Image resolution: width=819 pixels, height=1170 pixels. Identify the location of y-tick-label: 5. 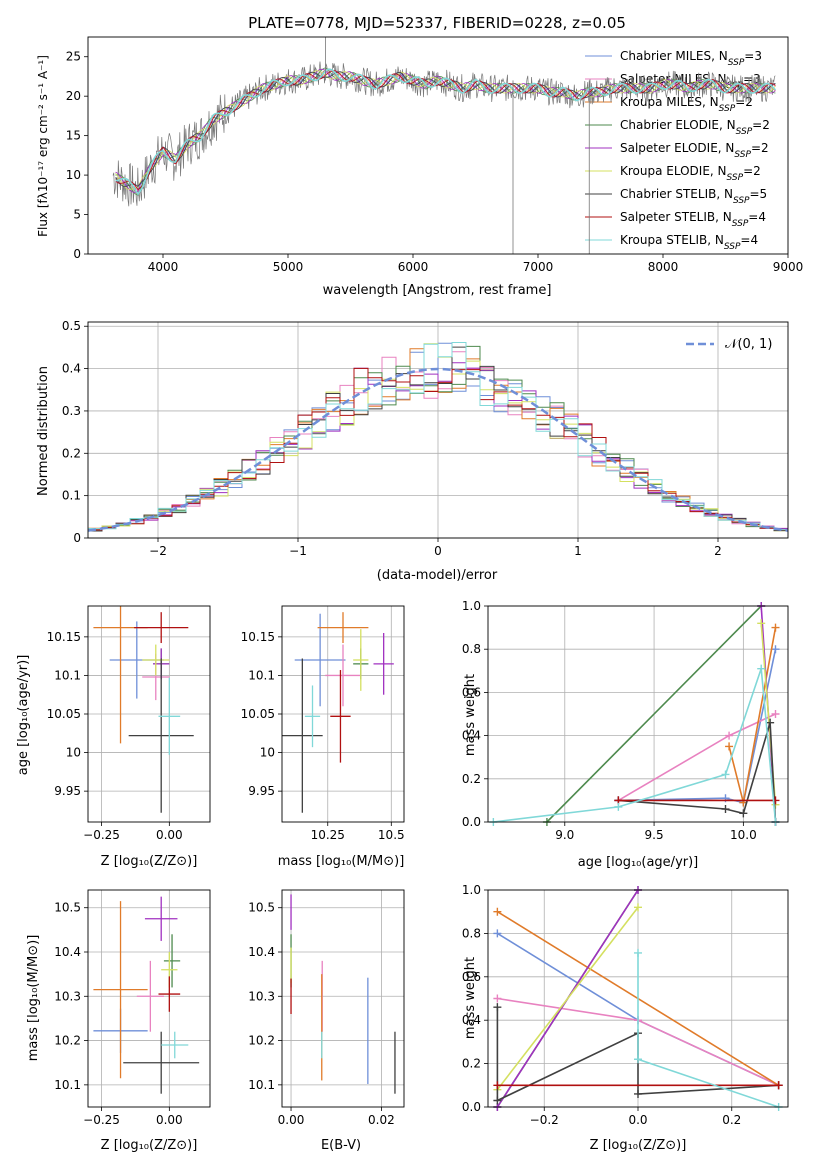
(77, 215).